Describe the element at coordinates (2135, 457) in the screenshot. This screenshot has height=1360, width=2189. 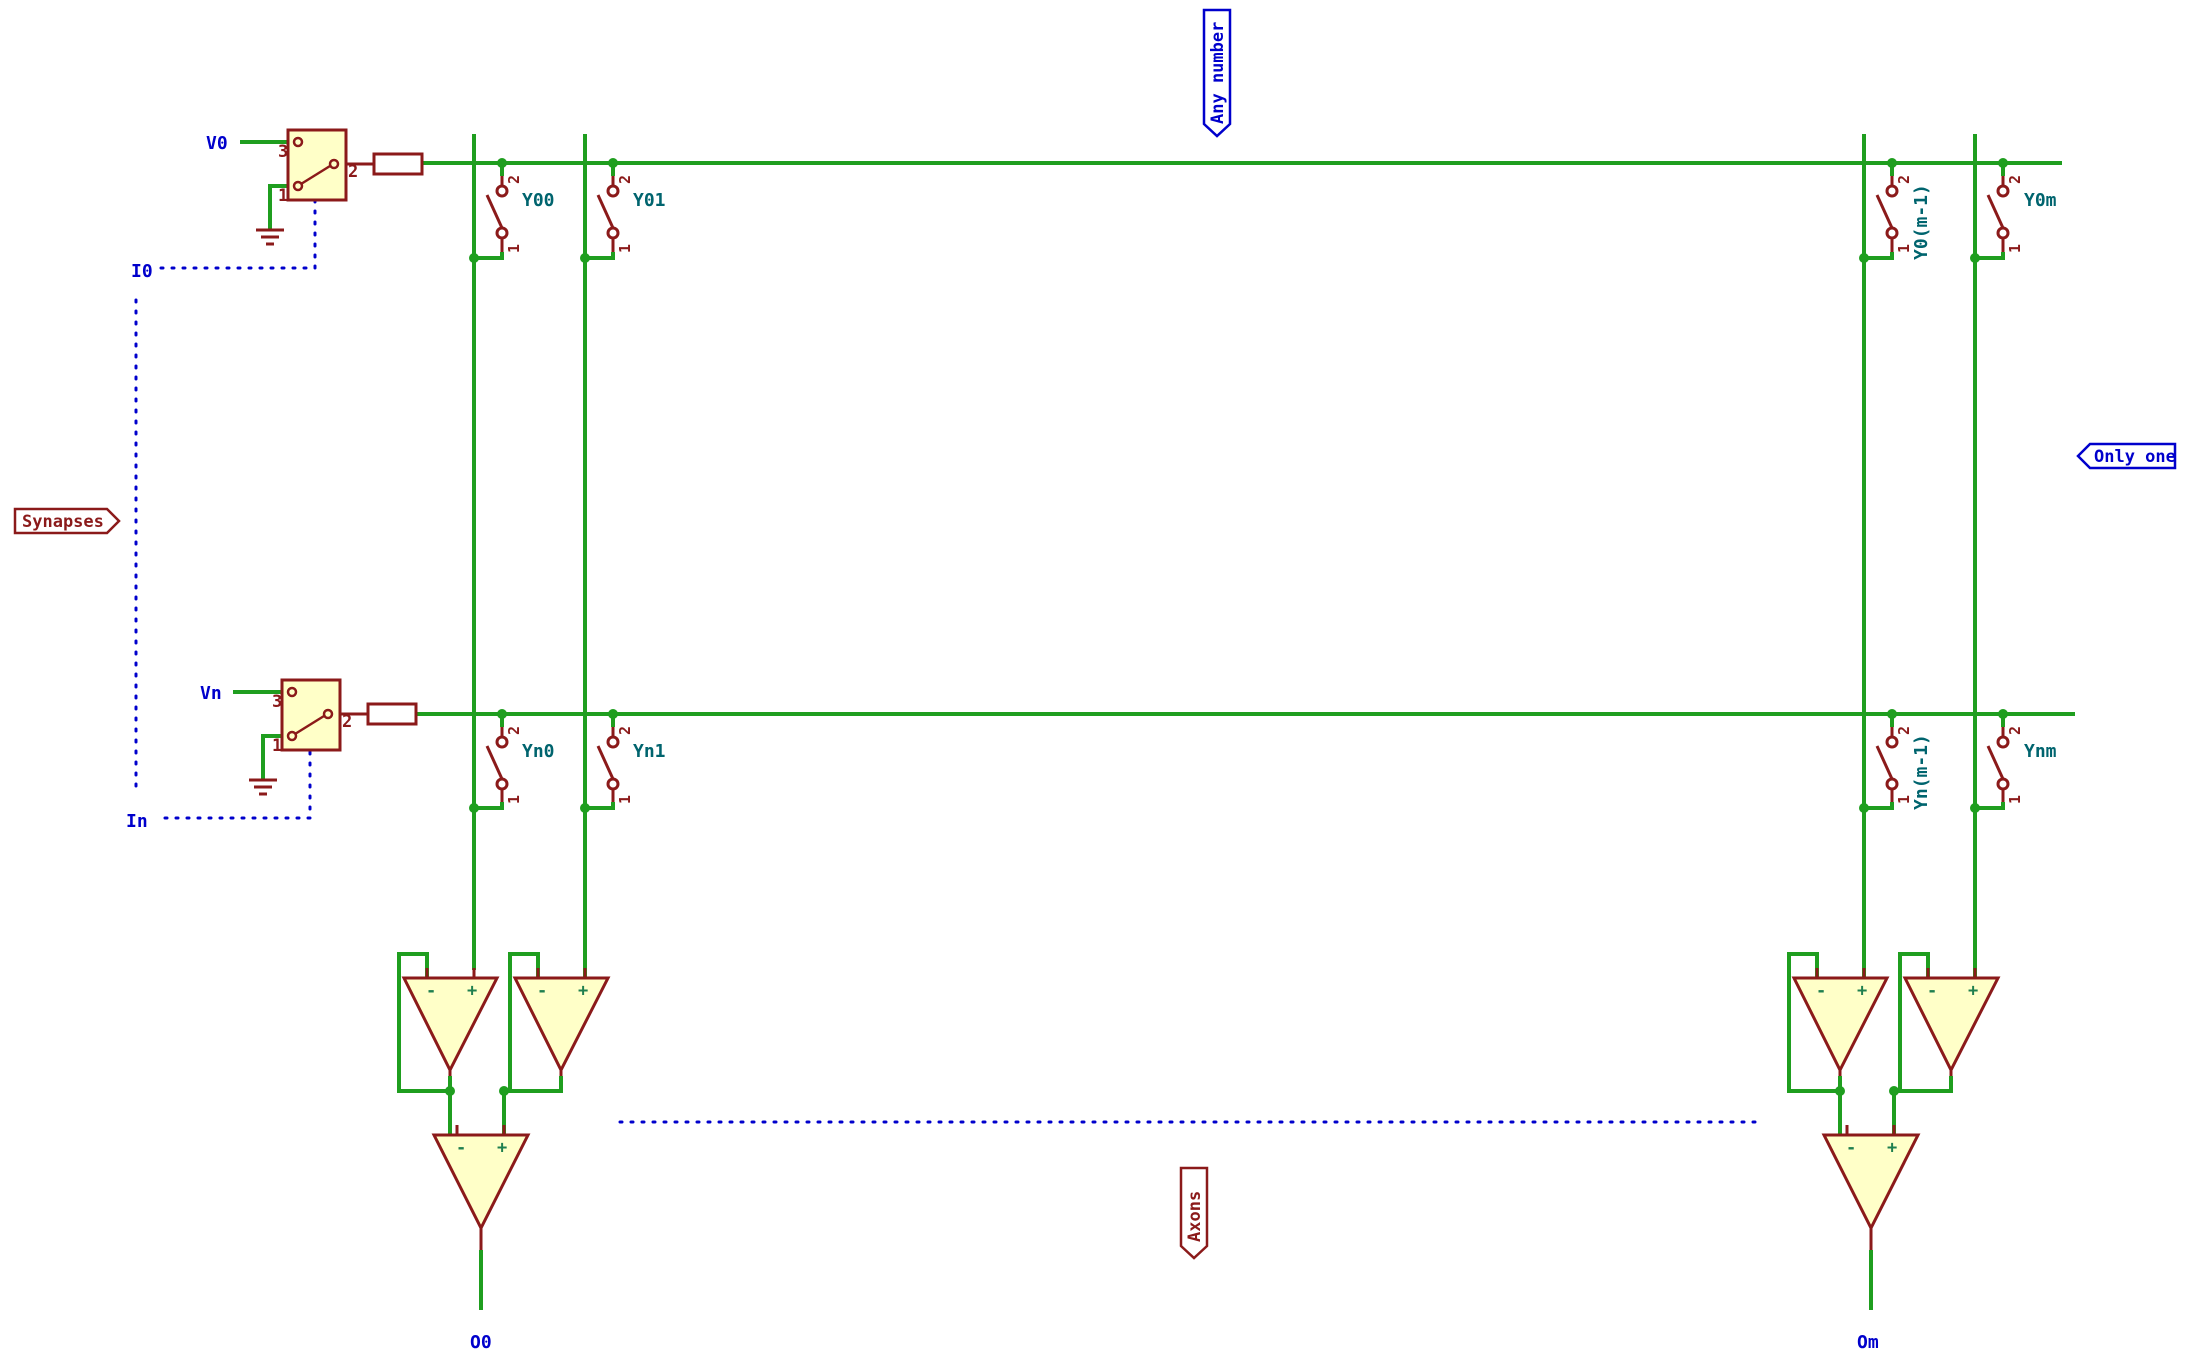
I see `only-one-text: Only one` at that location.